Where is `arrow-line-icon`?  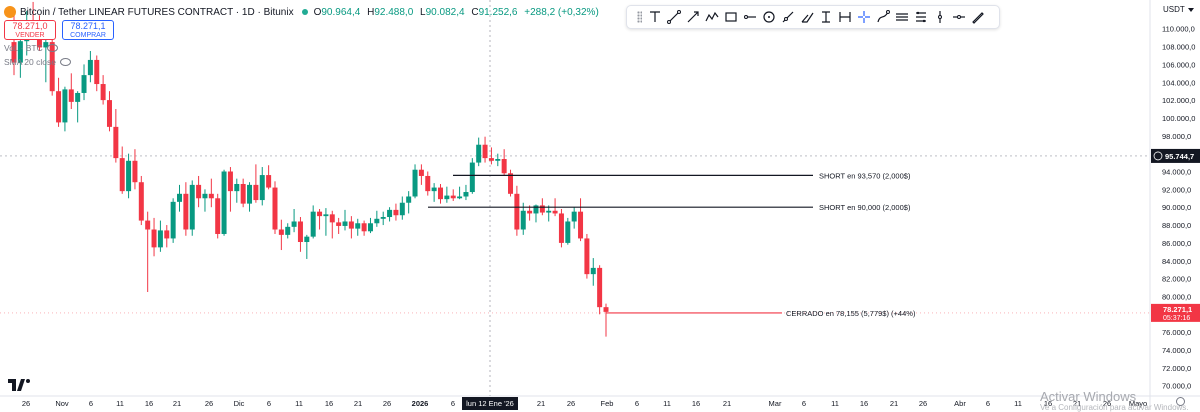
arrow-line-icon is located at coordinates (693, 17).